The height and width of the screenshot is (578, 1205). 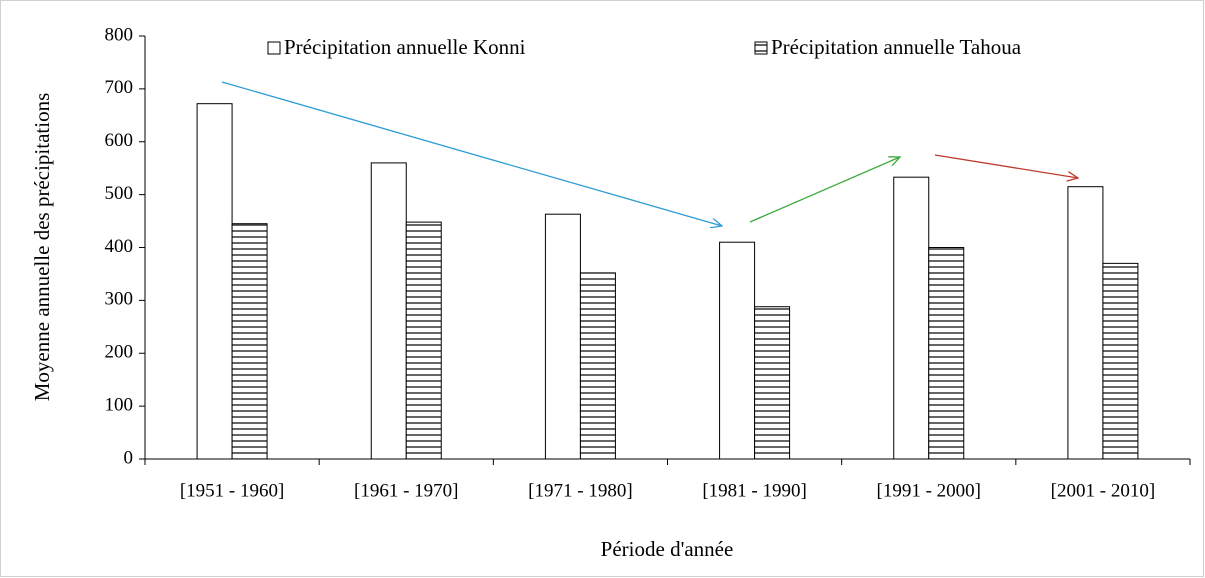 I want to click on x-tick-label: [1971 - 1980], so click(x=580, y=490).